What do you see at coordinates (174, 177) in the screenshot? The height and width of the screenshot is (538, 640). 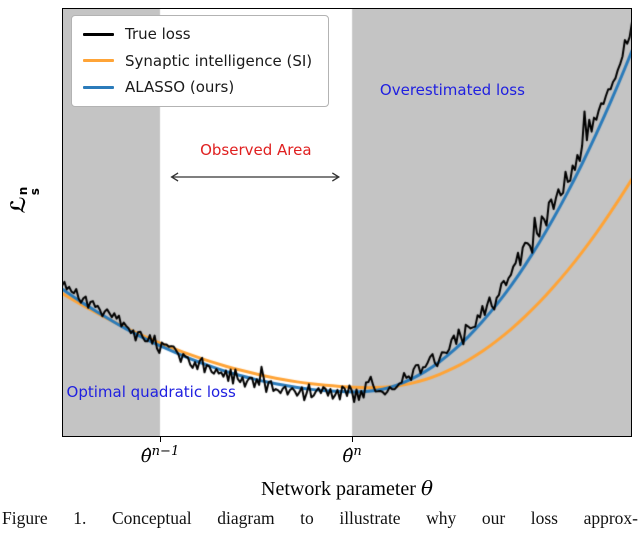 I see `arrow-left-head` at bounding box center [174, 177].